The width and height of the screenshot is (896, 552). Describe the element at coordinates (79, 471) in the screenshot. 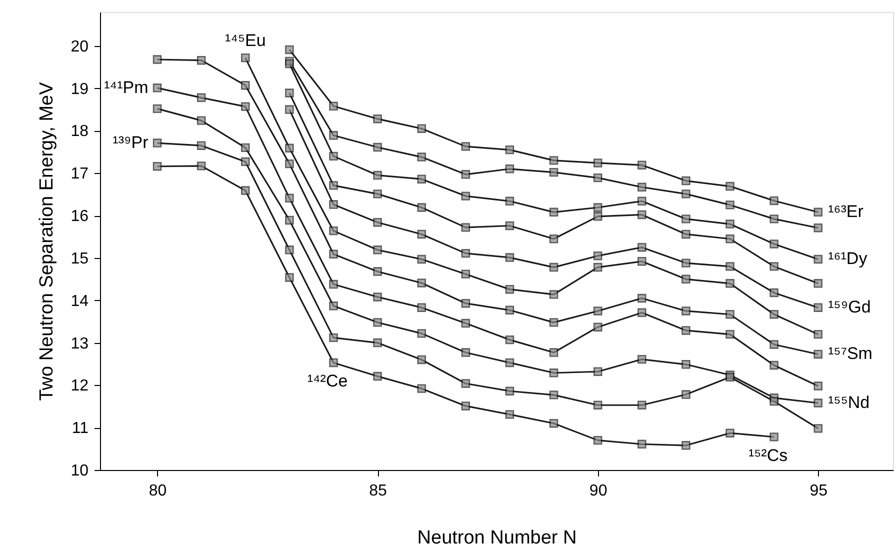

I see `y-tick-label: 10` at that location.